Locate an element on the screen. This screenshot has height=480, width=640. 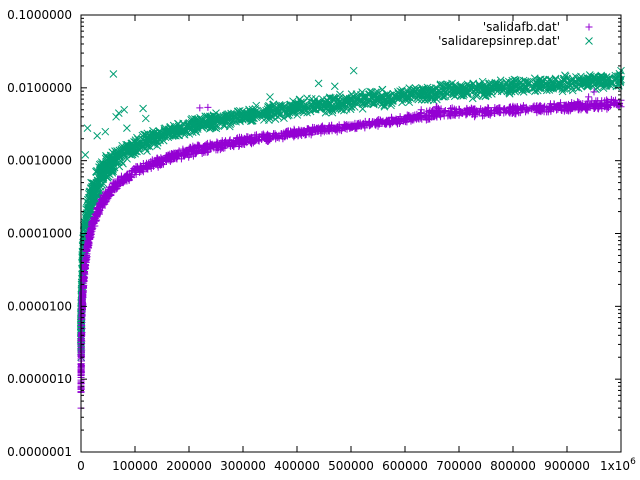
x-tick-label: 100000 is located at coordinates (135, 466).